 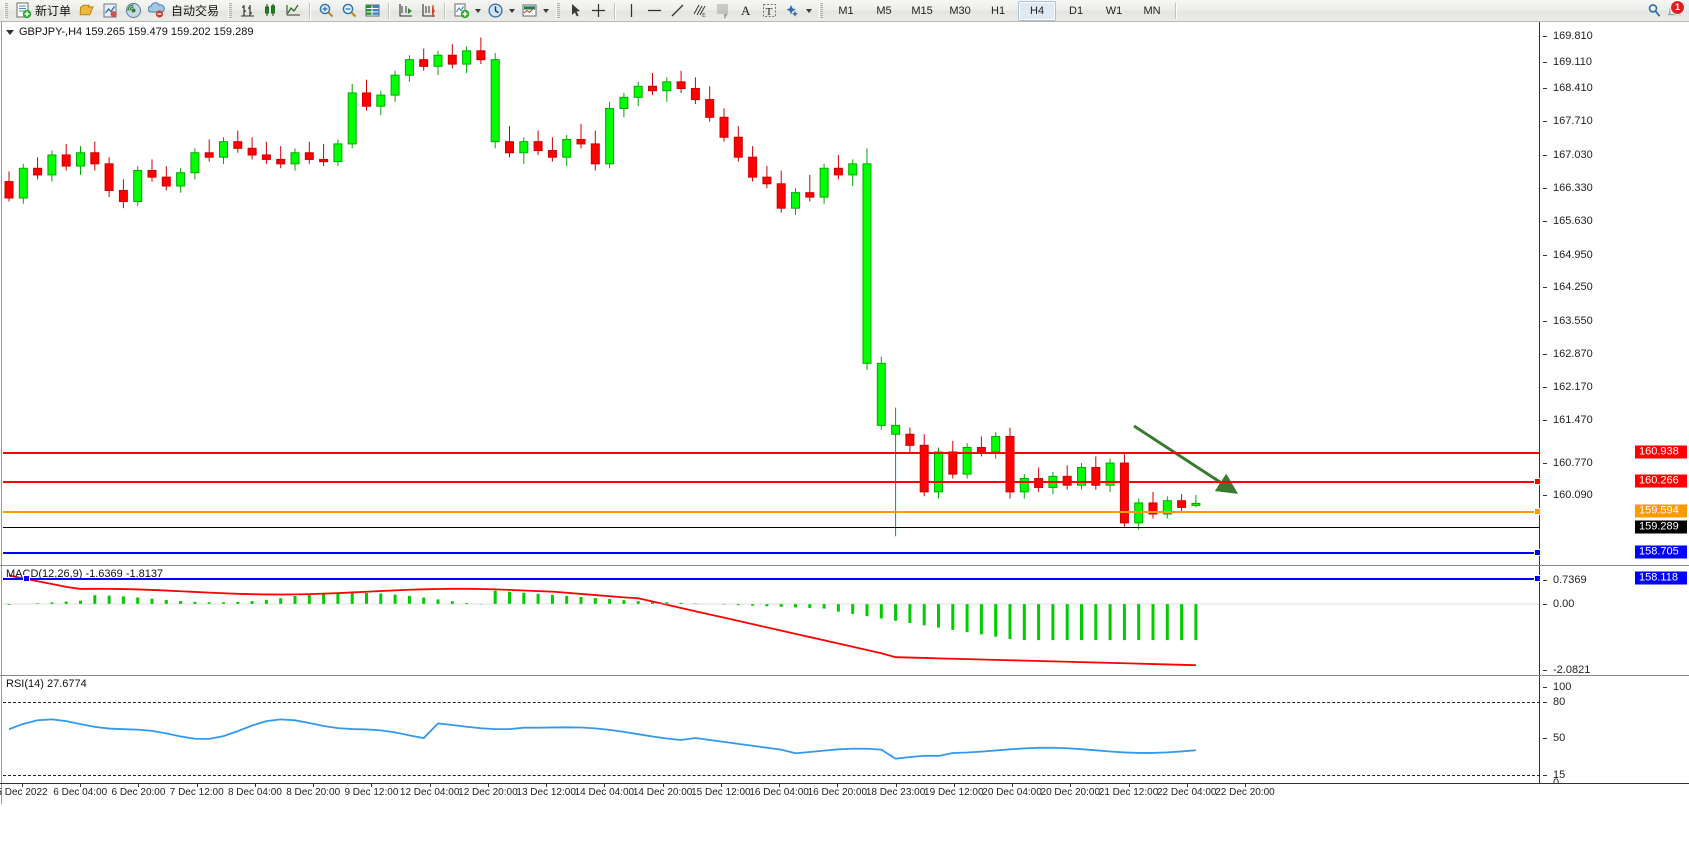 What do you see at coordinates (349, 11) in the screenshot?
I see `zoom-out-button` at bounding box center [349, 11].